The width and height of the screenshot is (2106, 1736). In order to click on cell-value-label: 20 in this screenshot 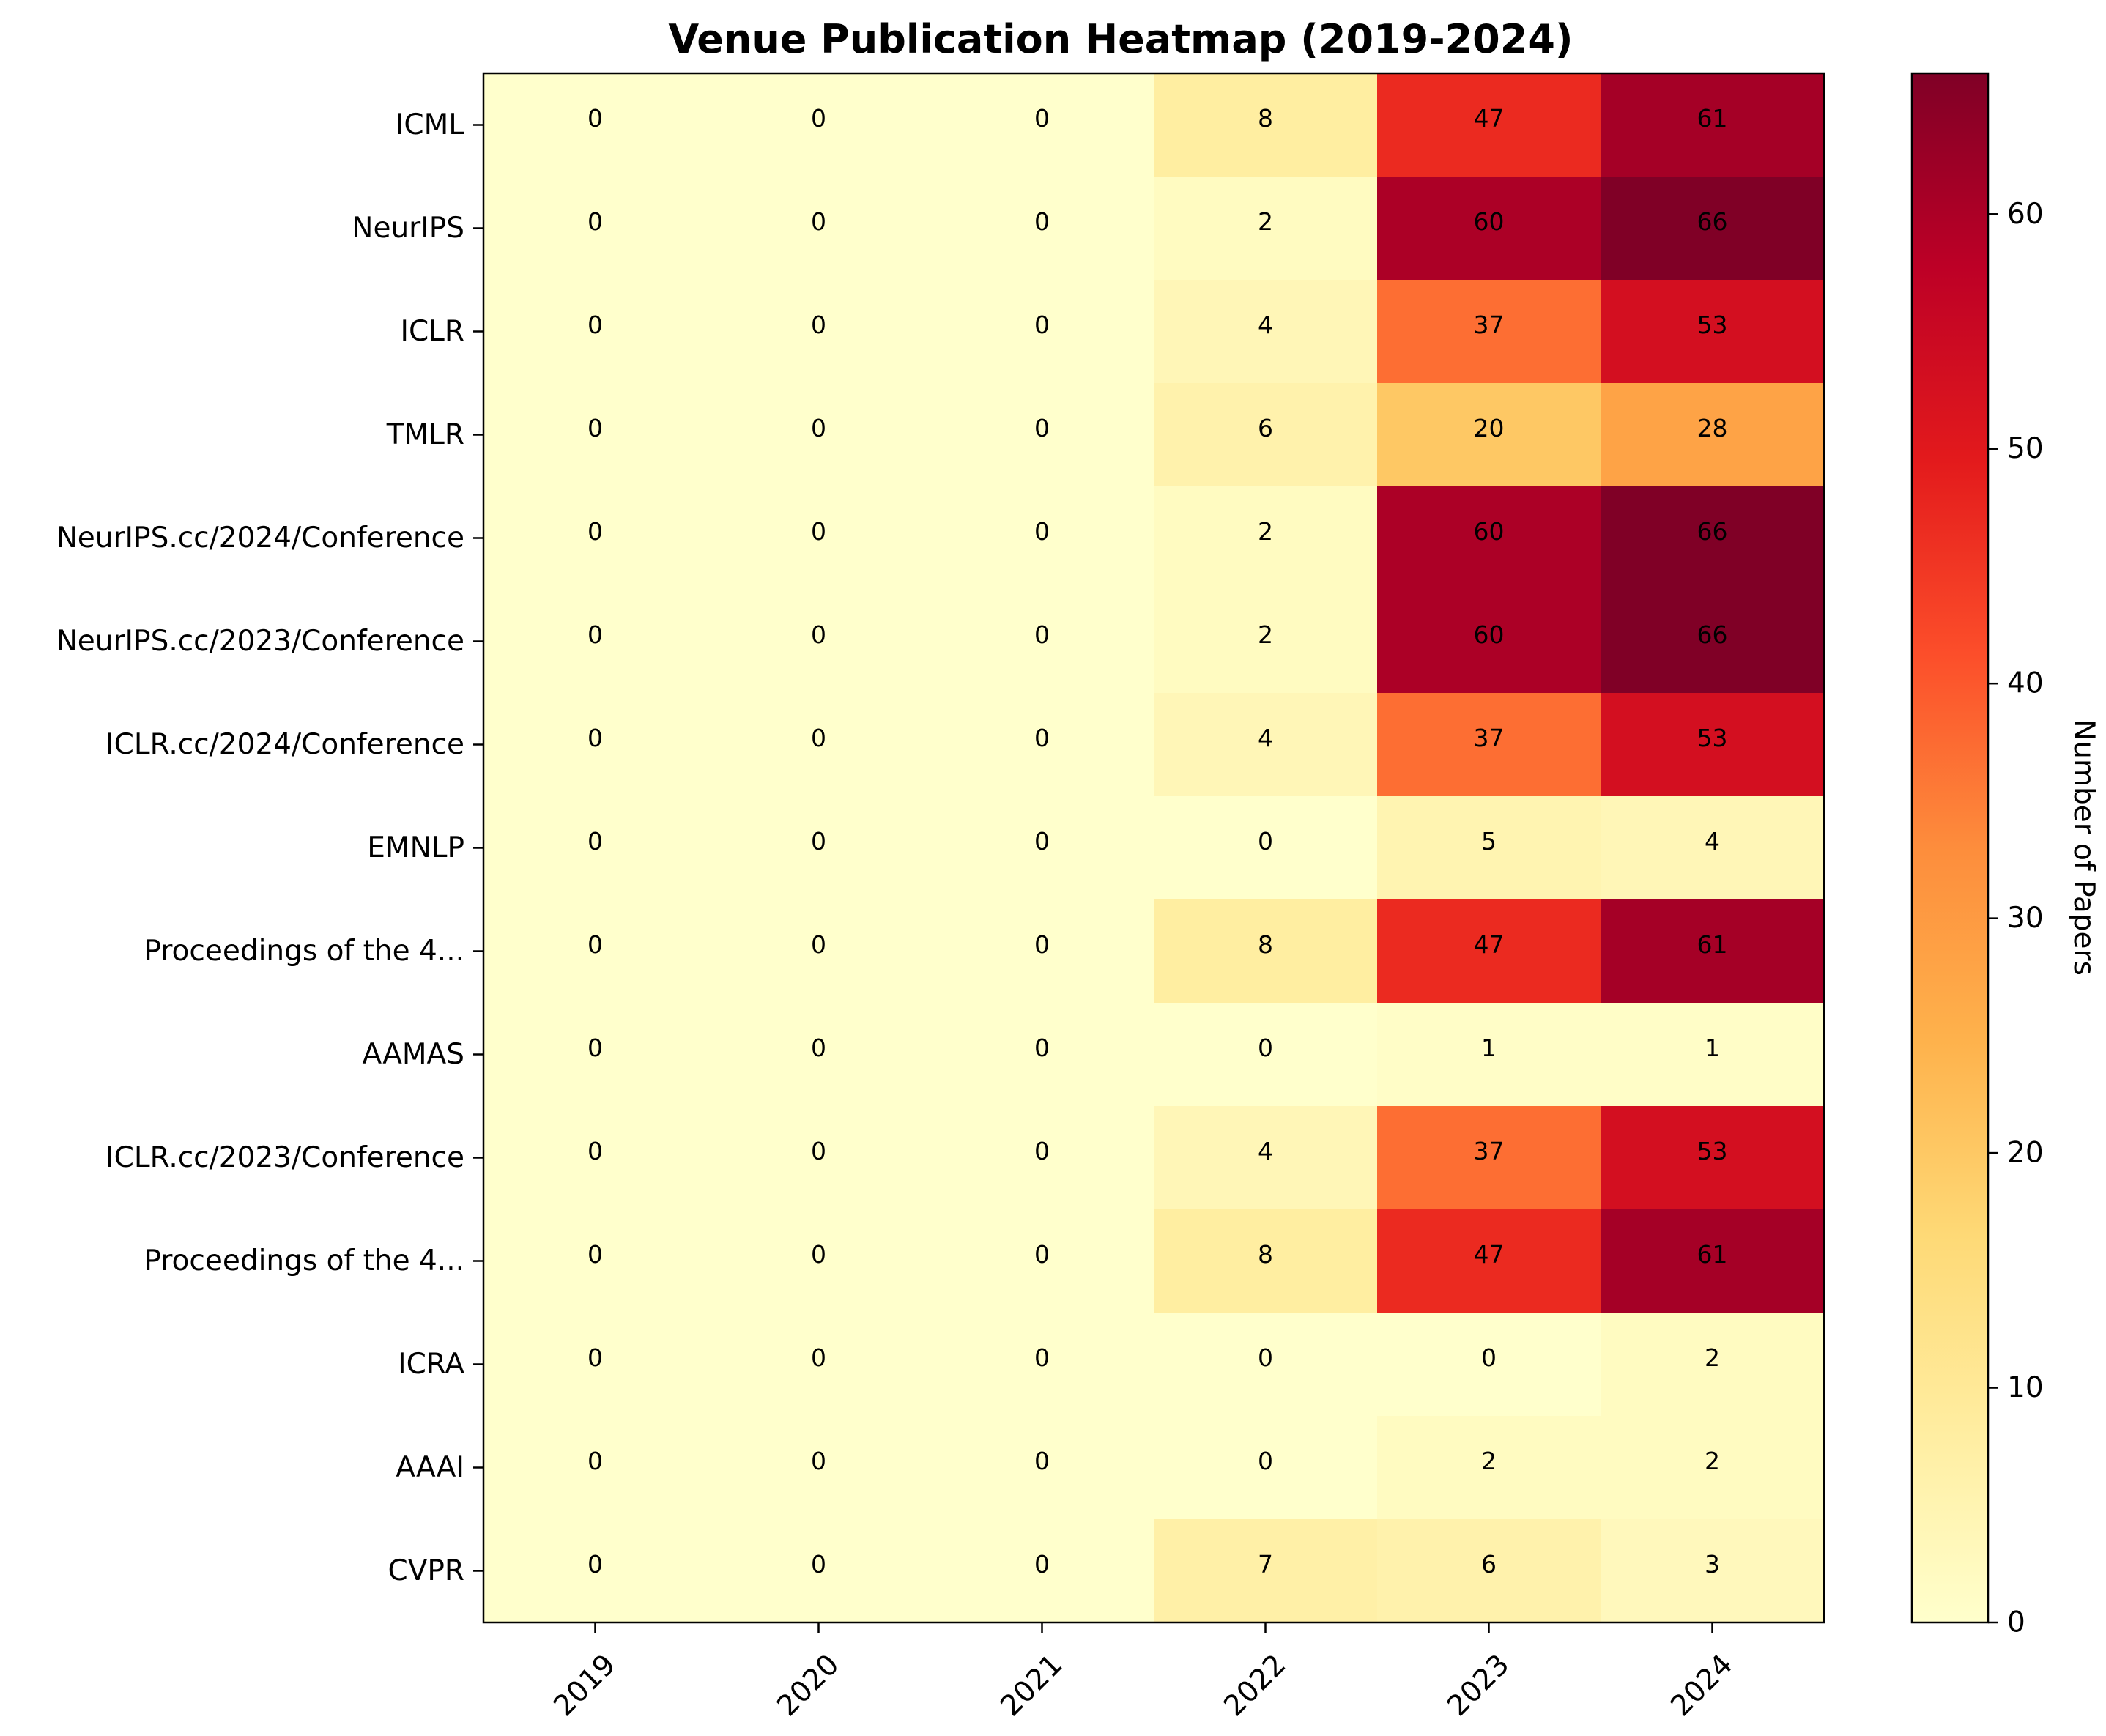, I will do `click(1490, 428)`.